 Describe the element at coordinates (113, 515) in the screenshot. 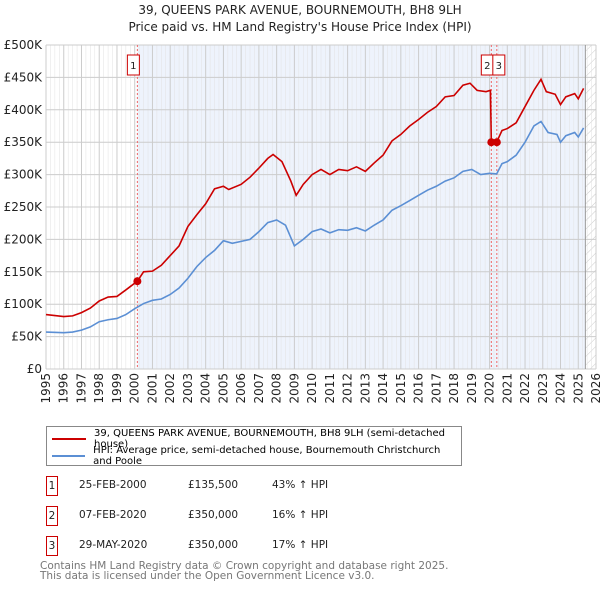

I see `sale-date: 07-FEB-2020` at that location.